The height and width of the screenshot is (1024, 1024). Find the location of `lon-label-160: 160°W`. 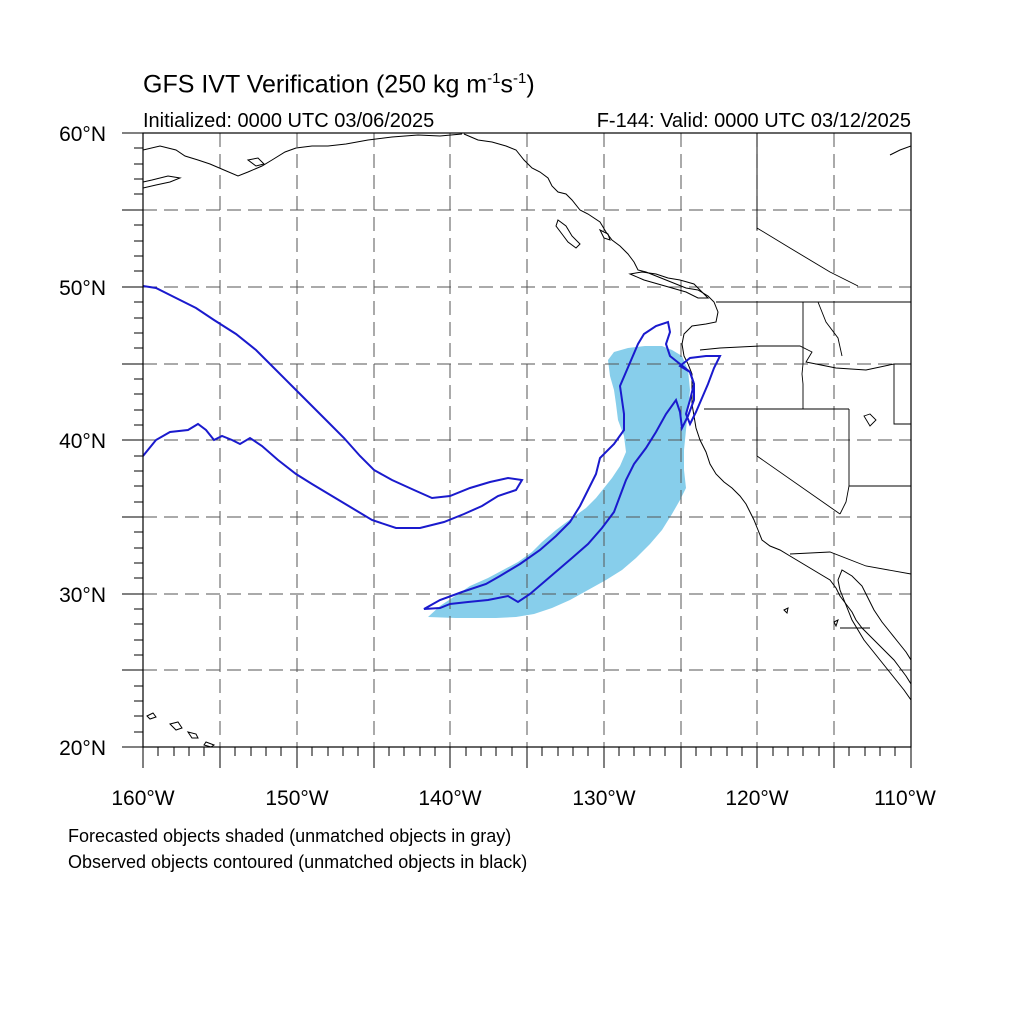

lon-label-160: 160°W is located at coordinates (142, 798).